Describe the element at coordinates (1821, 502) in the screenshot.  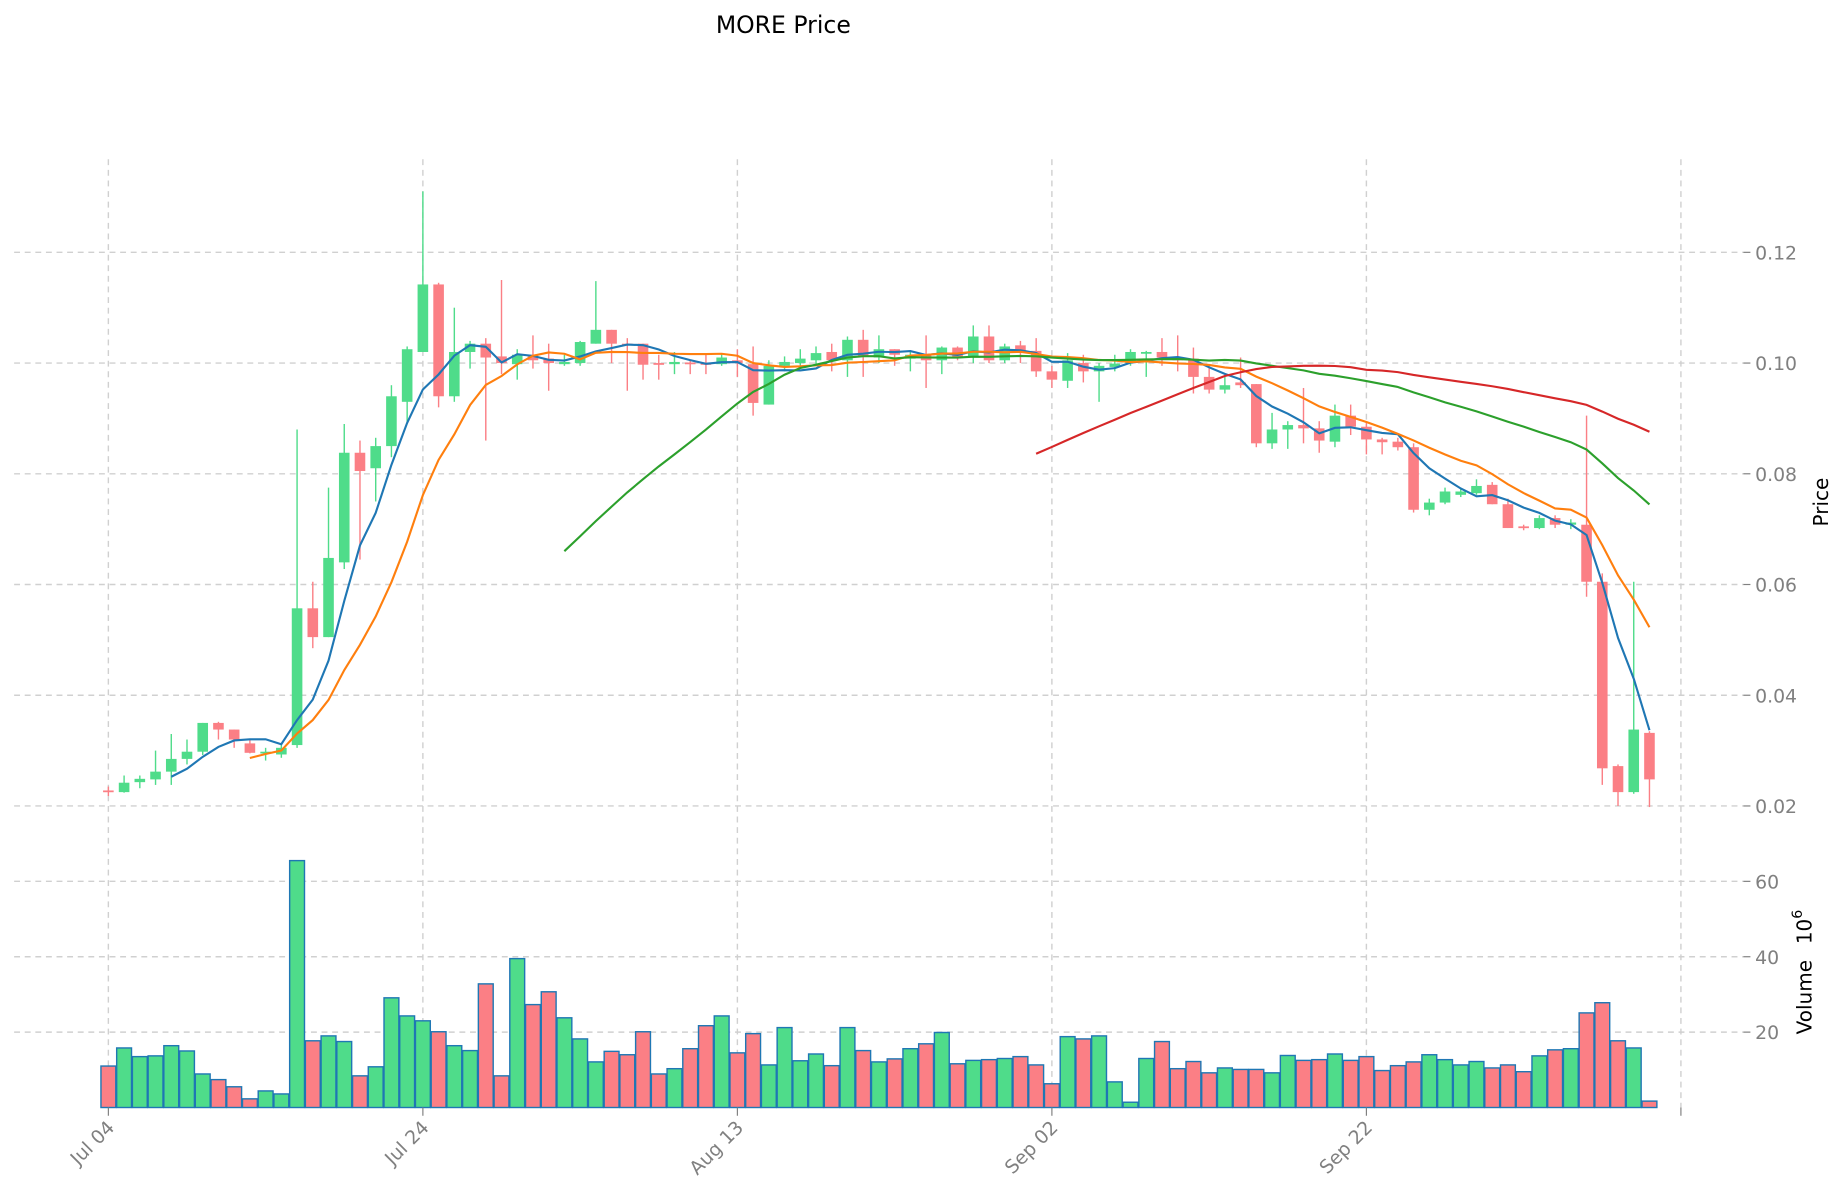
I see `price-axis-title: Price` at that location.